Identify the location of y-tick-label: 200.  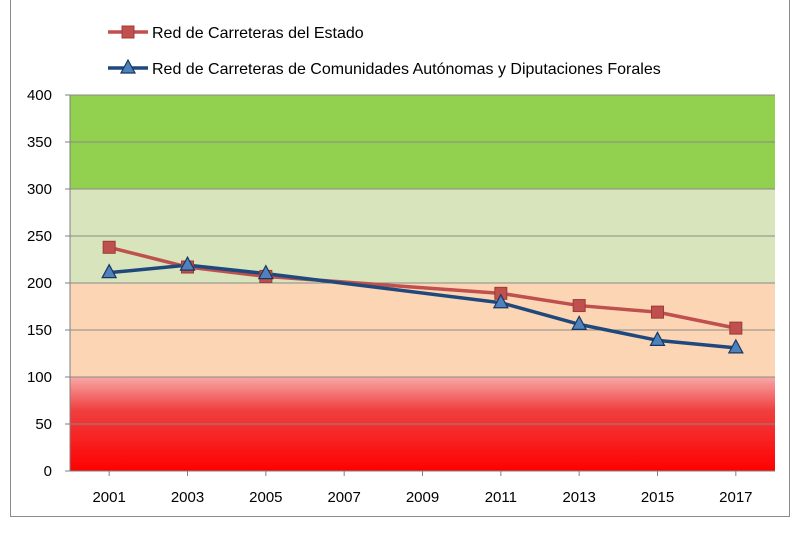
(39, 283).